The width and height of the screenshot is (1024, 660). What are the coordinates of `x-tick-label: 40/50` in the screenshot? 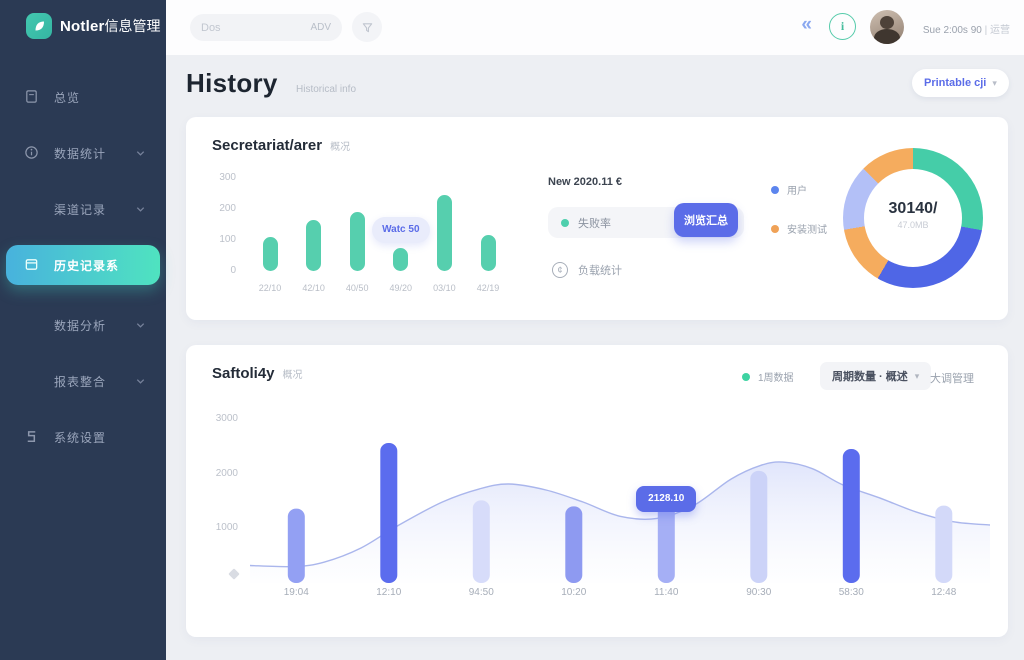 It's located at (357, 288).